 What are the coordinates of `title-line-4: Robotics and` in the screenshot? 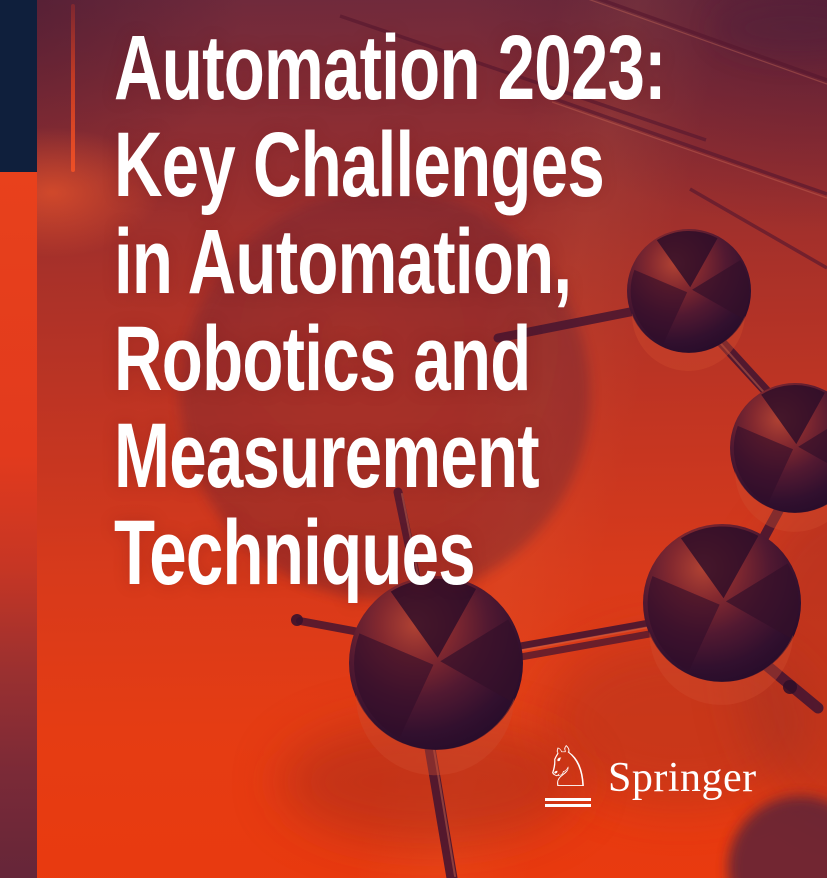 It's located at (322, 359).